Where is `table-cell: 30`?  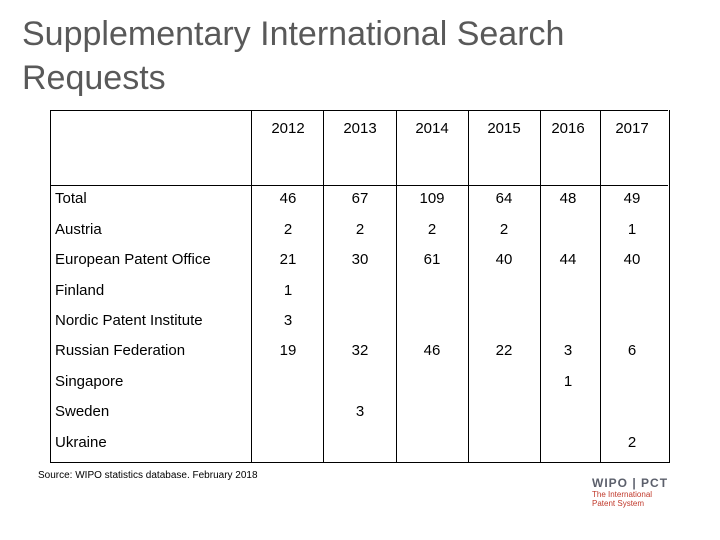 table-cell: 30 is located at coordinates (360, 259).